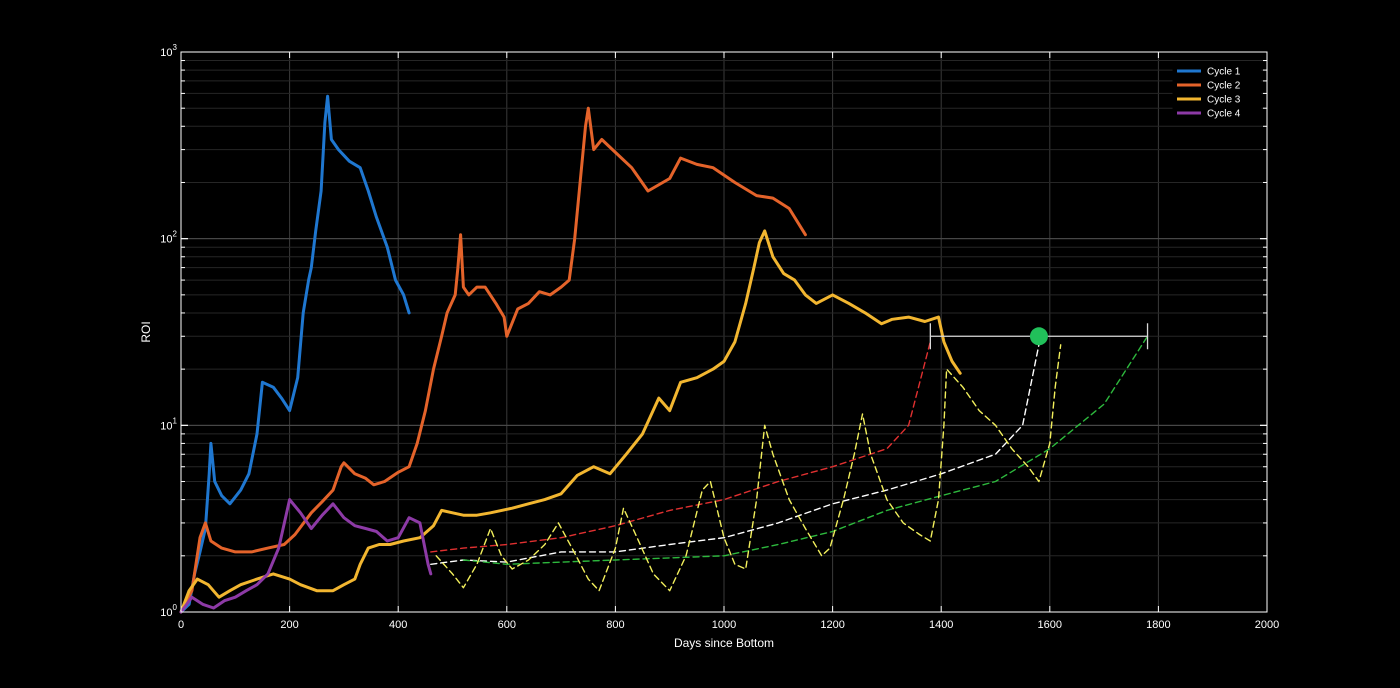 The height and width of the screenshot is (688, 1400). I want to click on legend-entry: Cycle 3, so click(1224, 100).